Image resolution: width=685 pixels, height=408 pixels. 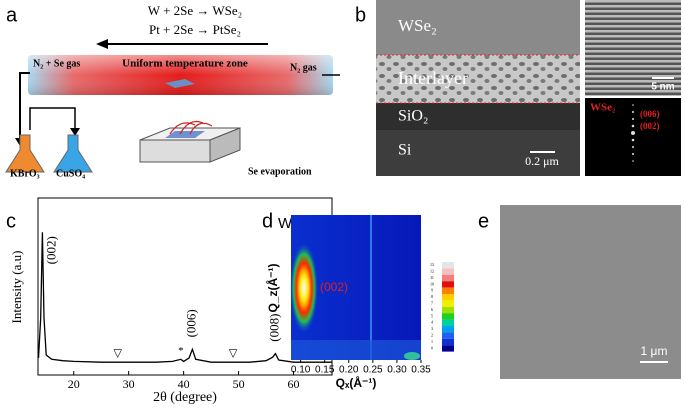 I want to click on x-tick-label: 0.25, so click(x=373, y=370).